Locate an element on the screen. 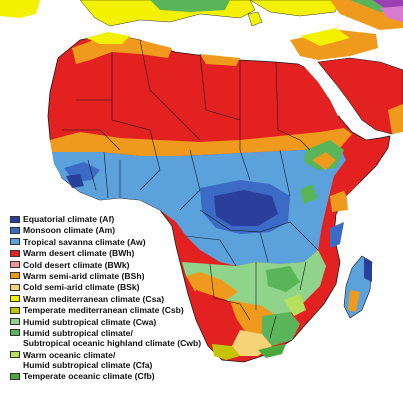 This screenshot has width=403, height=409. legend-label: Temperate mediterranean climate (Csb) is located at coordinates (103, 310).